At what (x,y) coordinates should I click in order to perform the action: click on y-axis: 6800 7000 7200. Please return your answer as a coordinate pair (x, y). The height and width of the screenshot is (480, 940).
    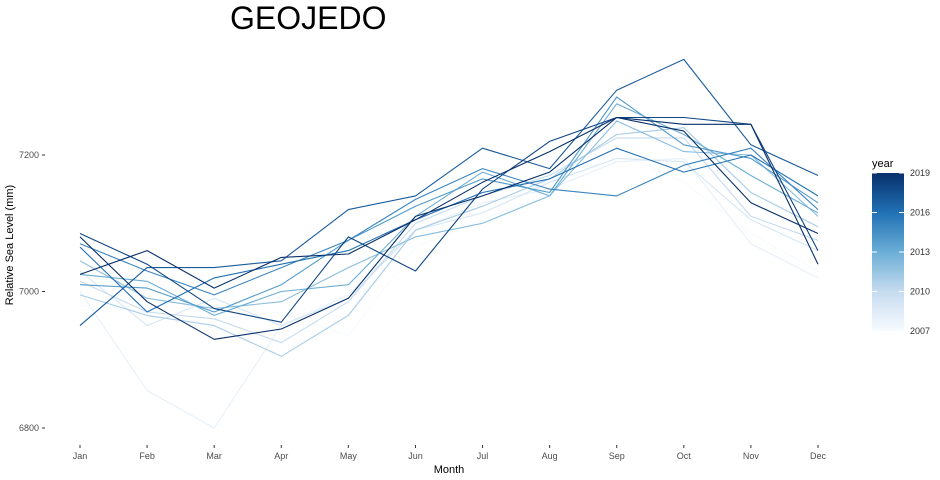
    Looking at the image, I should click on (32, 291).